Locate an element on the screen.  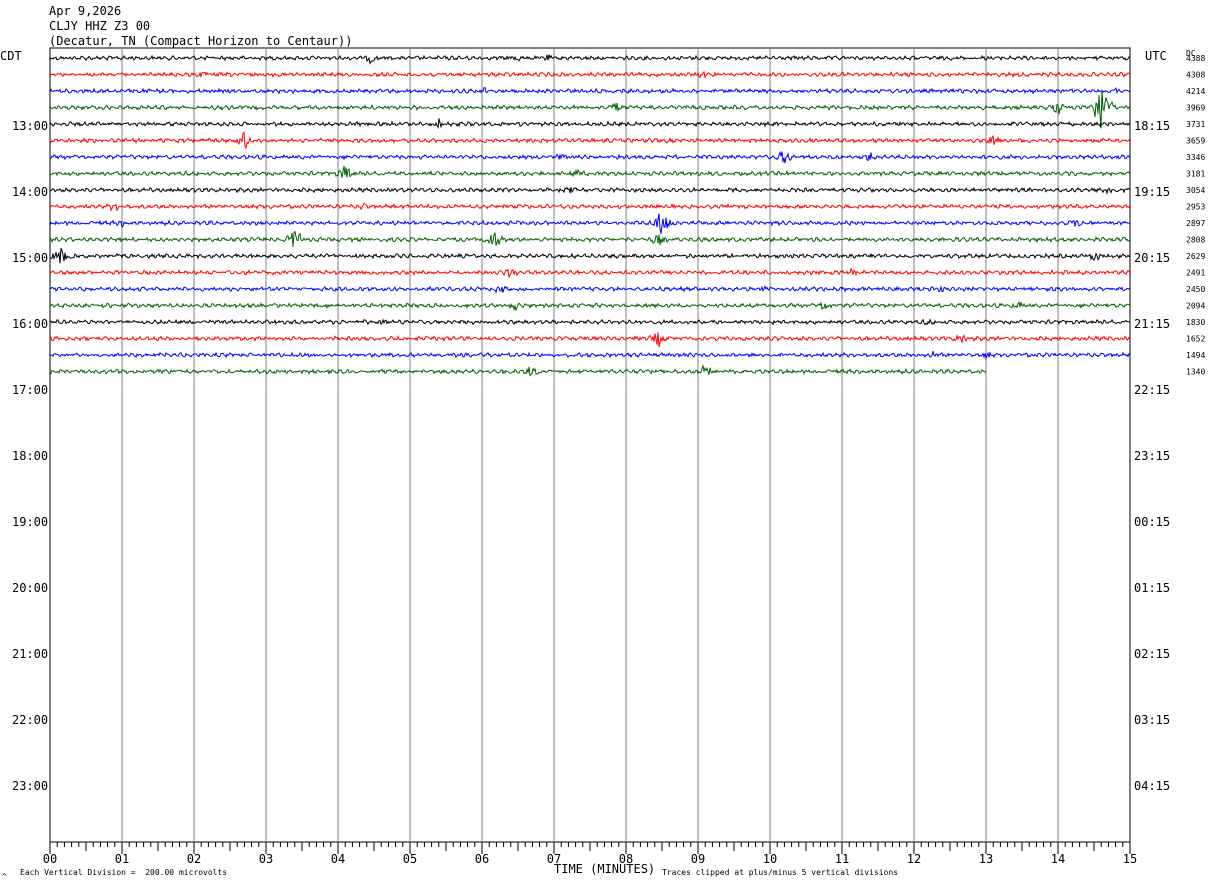
left-hour-label: 19:00 is located at coordinates (30, 522).